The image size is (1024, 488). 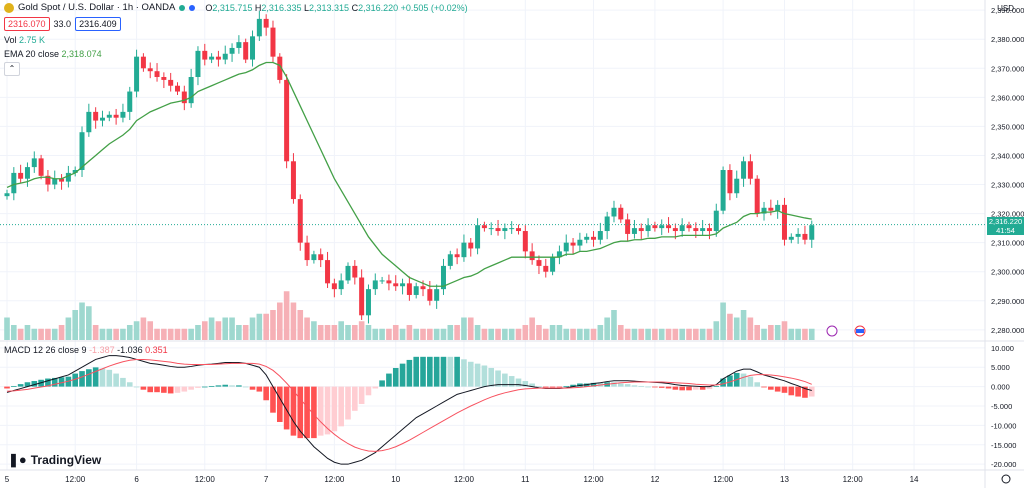 What do you see at coordinates (55, 459) in the screenshot?
I see `tradingview-logo: ❚● TradingView` at bounding box center [55, 459].